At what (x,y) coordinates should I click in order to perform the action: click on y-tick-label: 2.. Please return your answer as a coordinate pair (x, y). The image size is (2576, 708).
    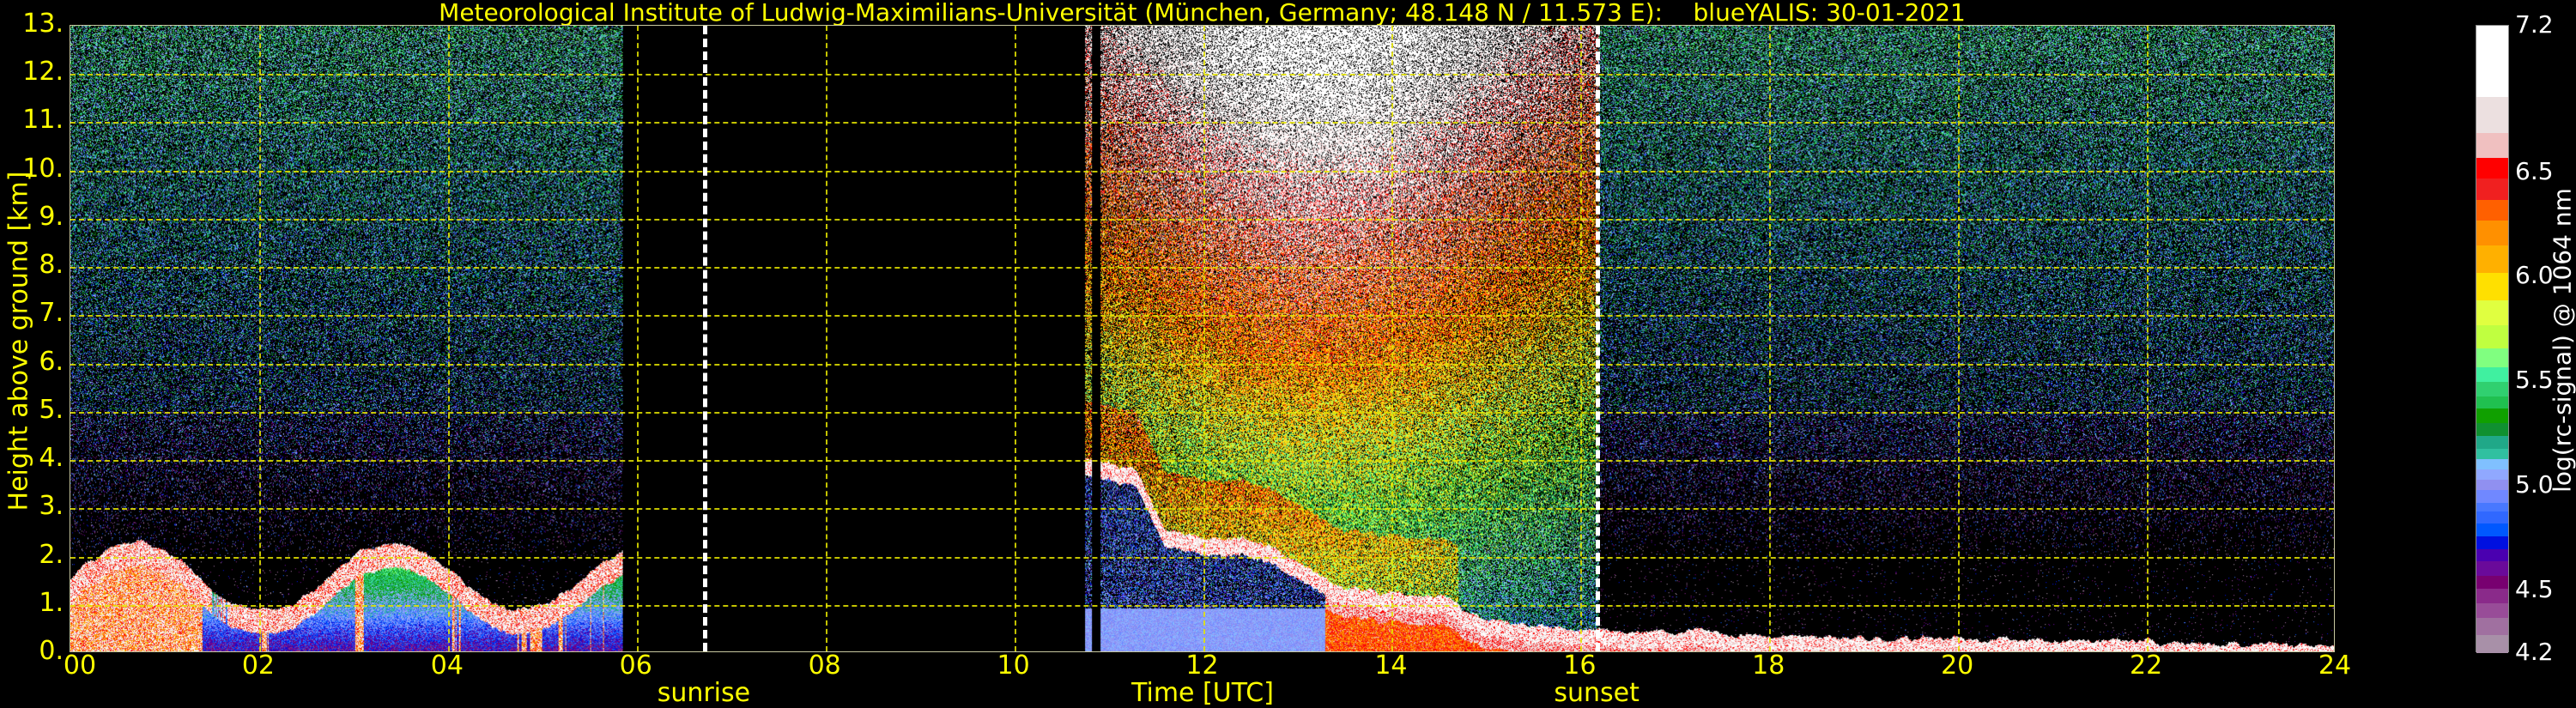
    Looking at the image, I should click on (32, 555).